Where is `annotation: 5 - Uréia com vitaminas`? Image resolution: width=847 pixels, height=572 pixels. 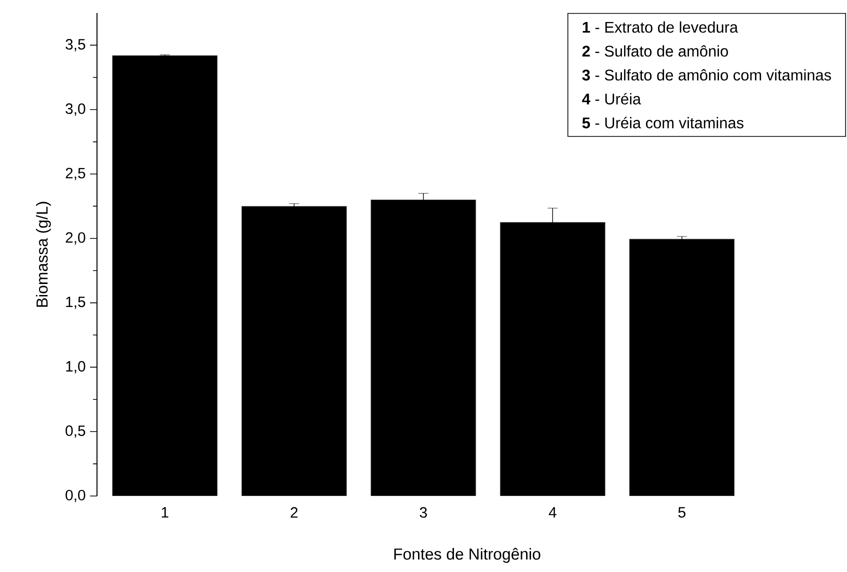
annotation: 5 - Uréia com vitaminas is located at coordinates (663, 122).